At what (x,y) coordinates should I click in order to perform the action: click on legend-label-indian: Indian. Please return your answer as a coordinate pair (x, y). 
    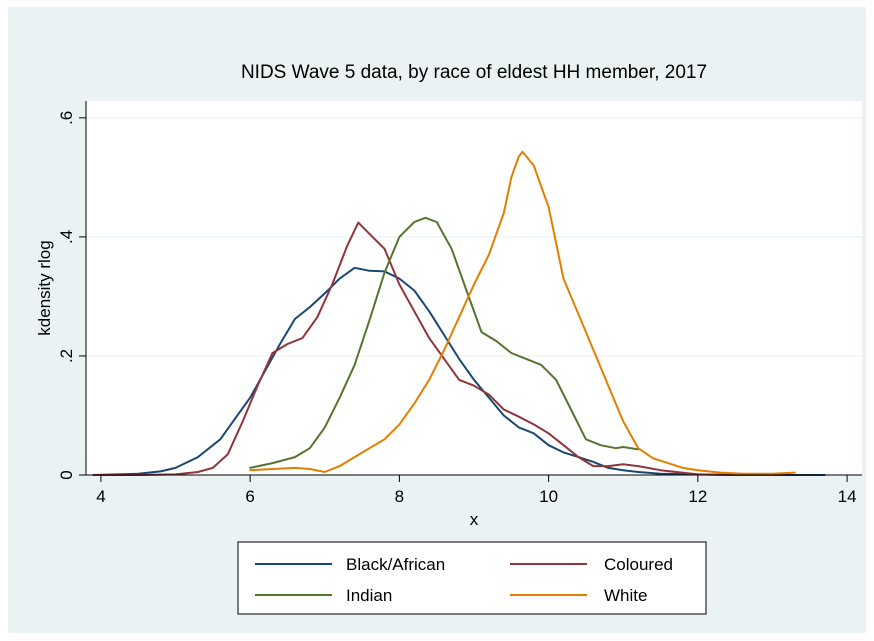
    Looking at the image, I should click on (369, 595).